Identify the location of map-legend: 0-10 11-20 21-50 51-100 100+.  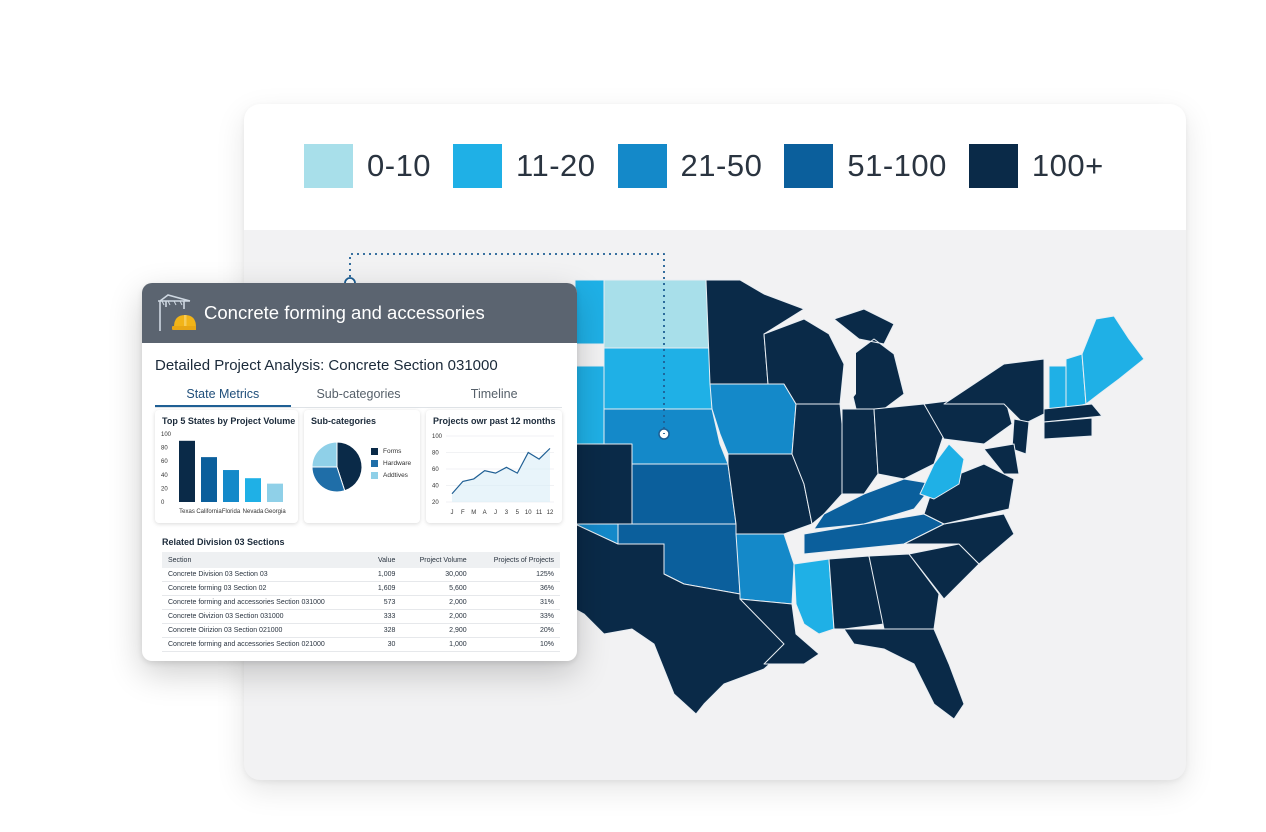
(715, 166).